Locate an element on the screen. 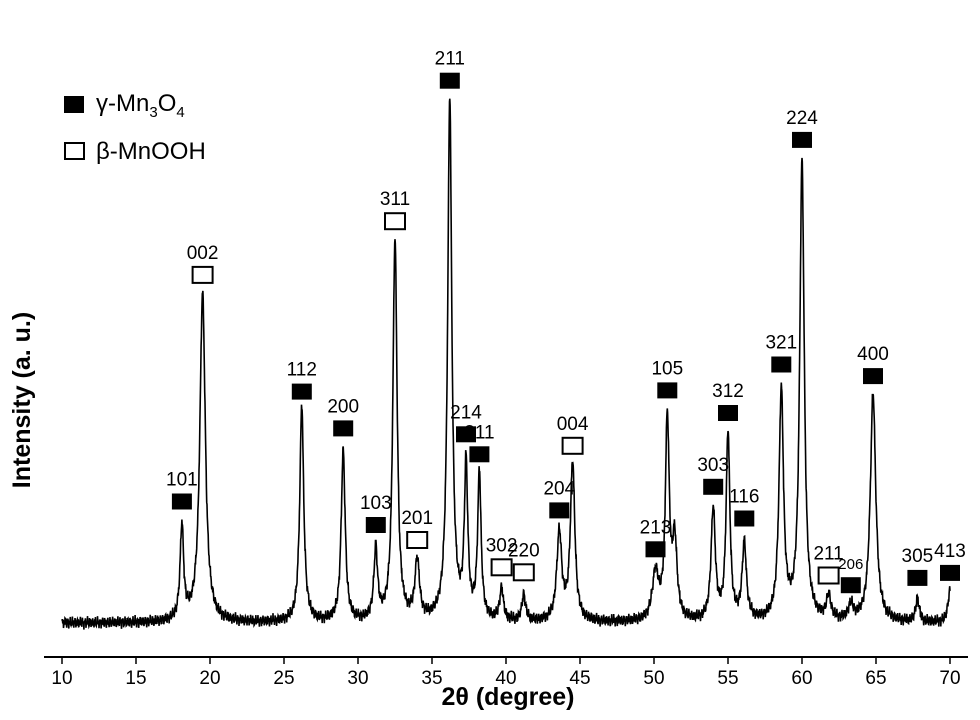  peak-label: 204 is located at coordinates (559, 488).